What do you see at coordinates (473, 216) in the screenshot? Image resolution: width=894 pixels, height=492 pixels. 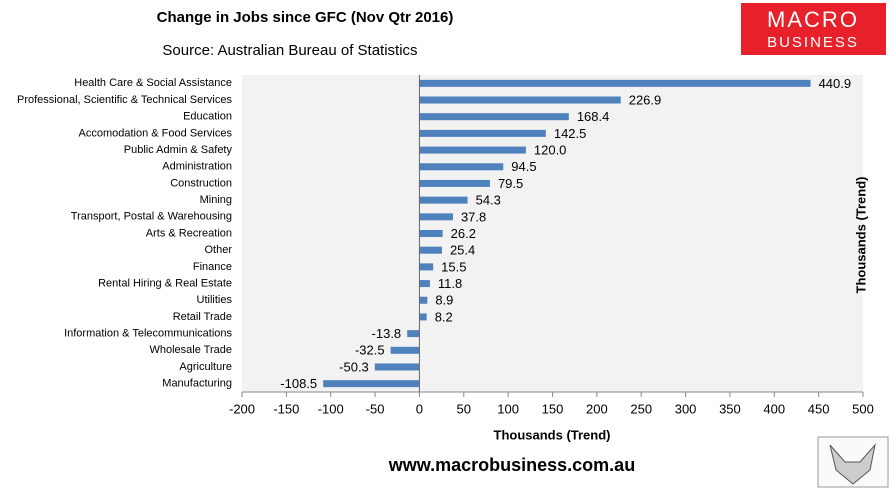 I see `value-label: 37.8` at bounding box center [473, 216].